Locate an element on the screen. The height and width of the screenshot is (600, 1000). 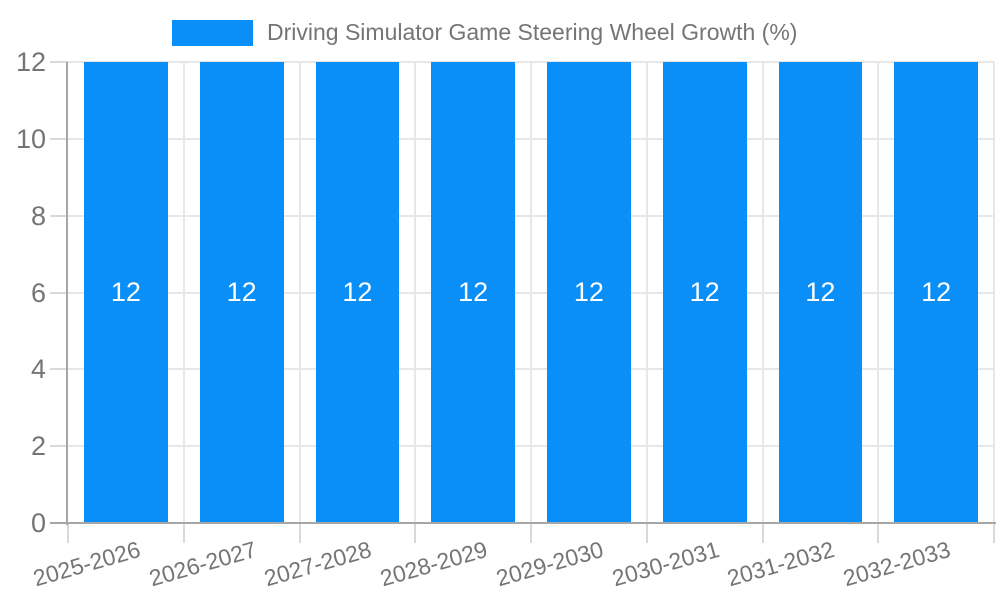
y-axis-label: 12 is located at coordinates (30, 62).